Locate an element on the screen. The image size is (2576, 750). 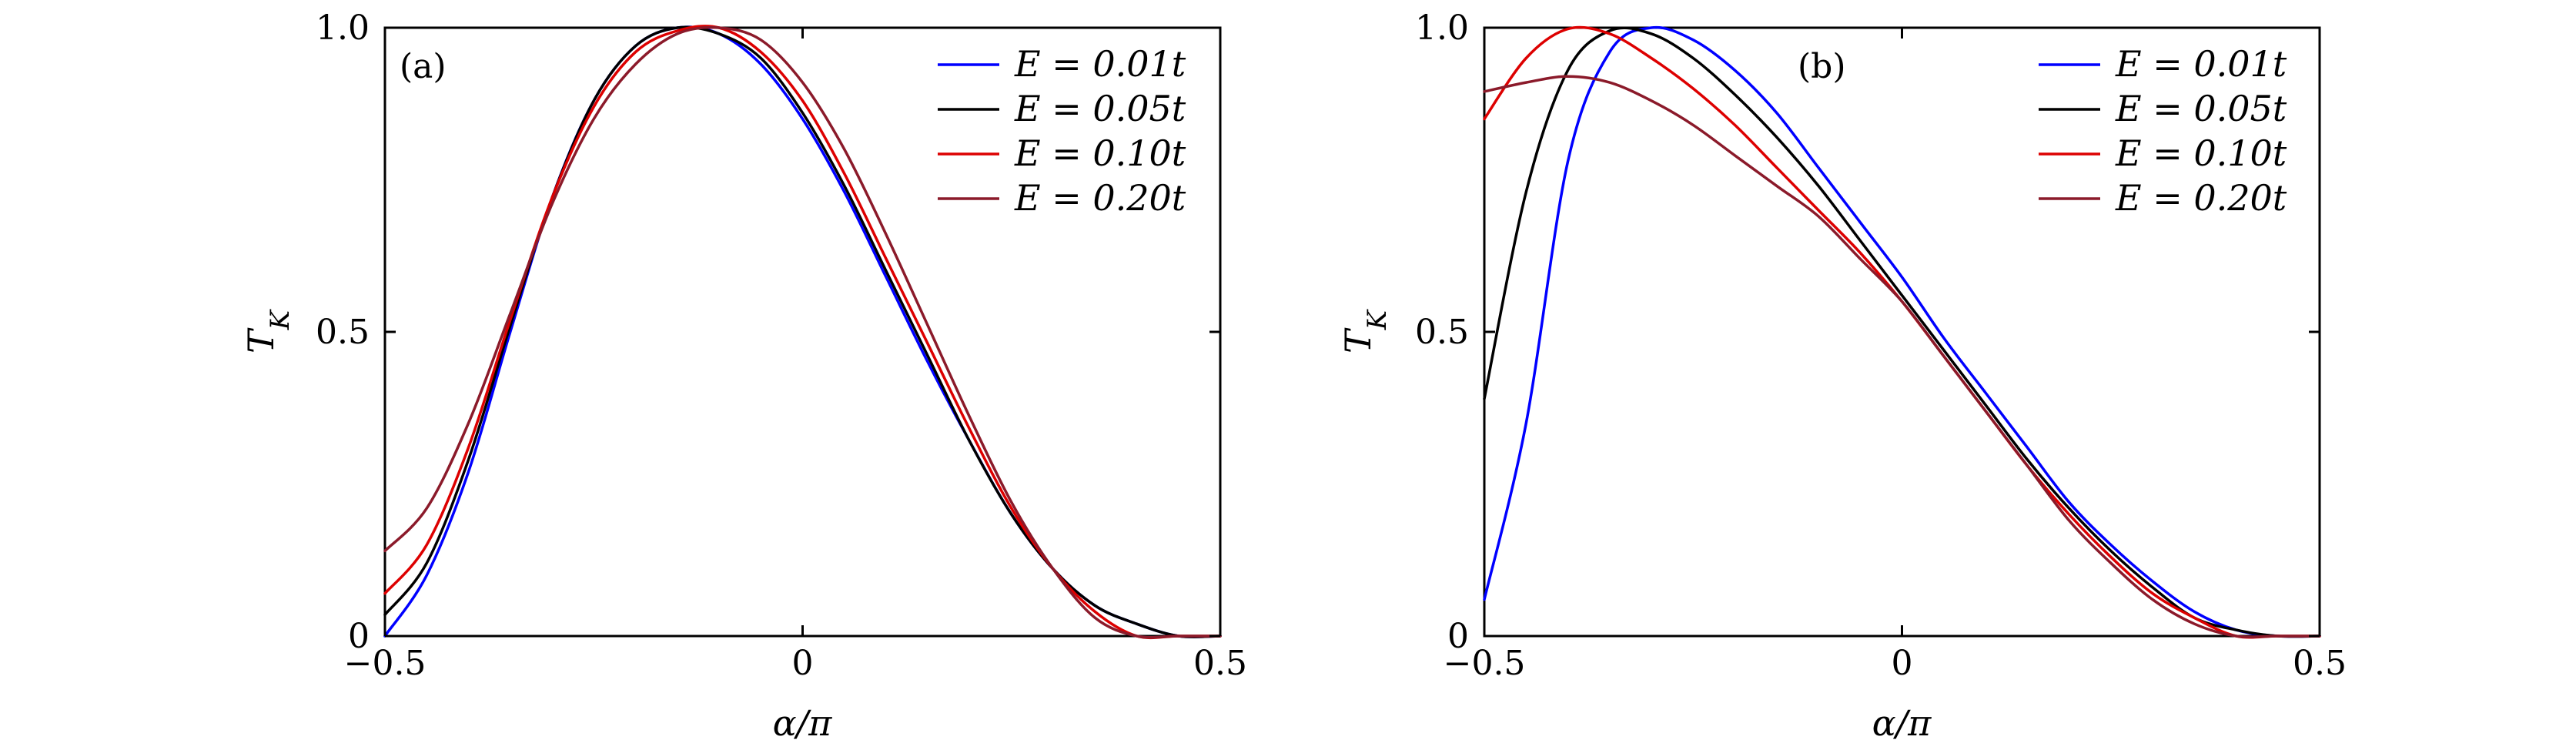
panel-label: (b) is located at coordinates (1822, 66).